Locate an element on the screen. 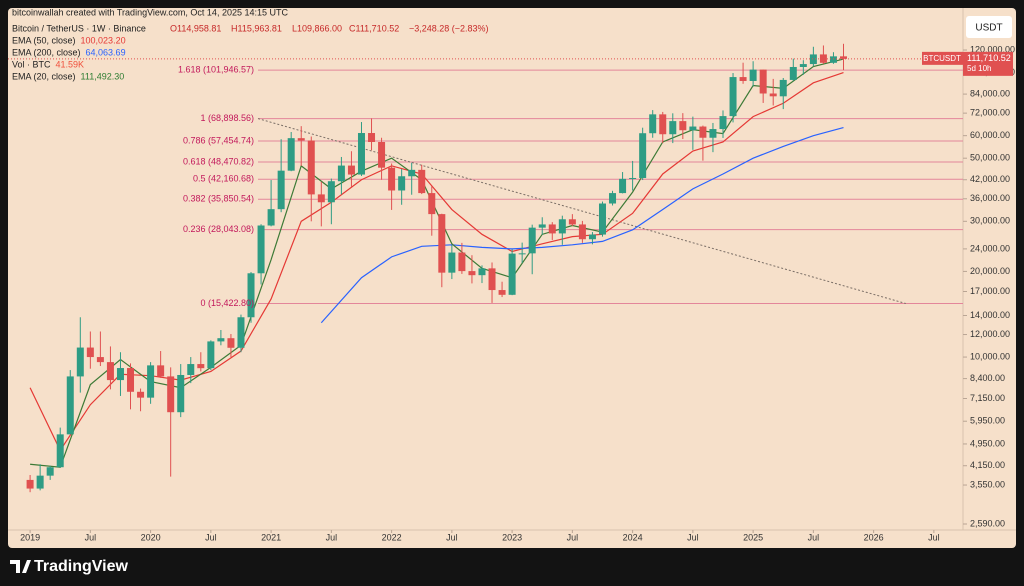 The height and width of the screenshot is (586, 1024). x-tick-label: 2021 is located at coordinates (271, 537).